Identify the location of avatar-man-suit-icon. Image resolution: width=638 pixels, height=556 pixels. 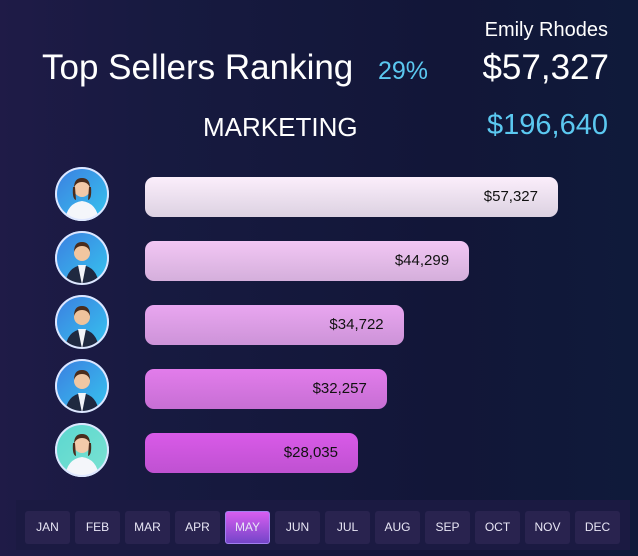
(82, 258).